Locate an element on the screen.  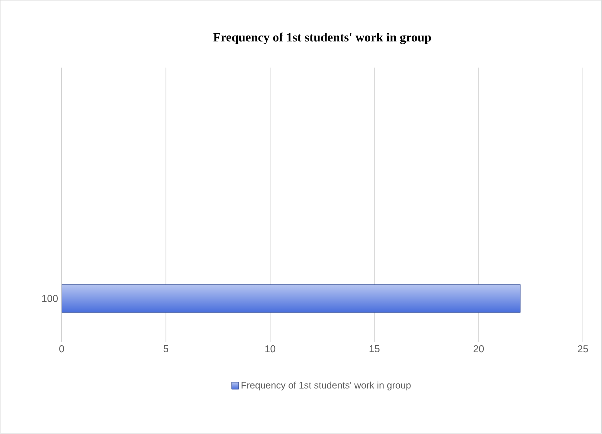
x-tick-label: 20 is located at coordinates (479, 349).